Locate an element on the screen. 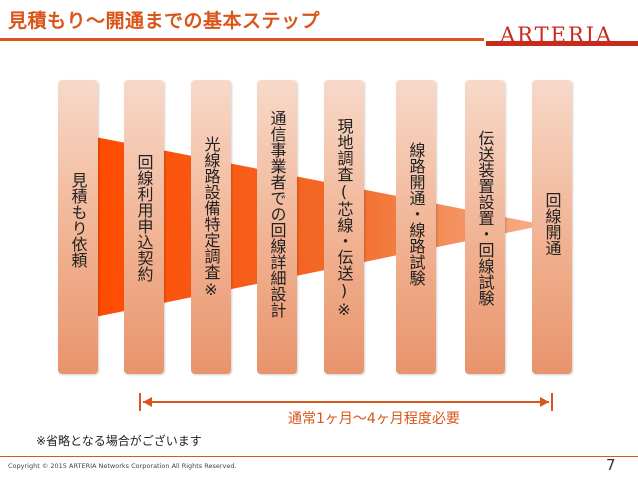 The image size is (638, 479). step-application-contract: 回線利用申込契約 is located at coordinates (144, 227).